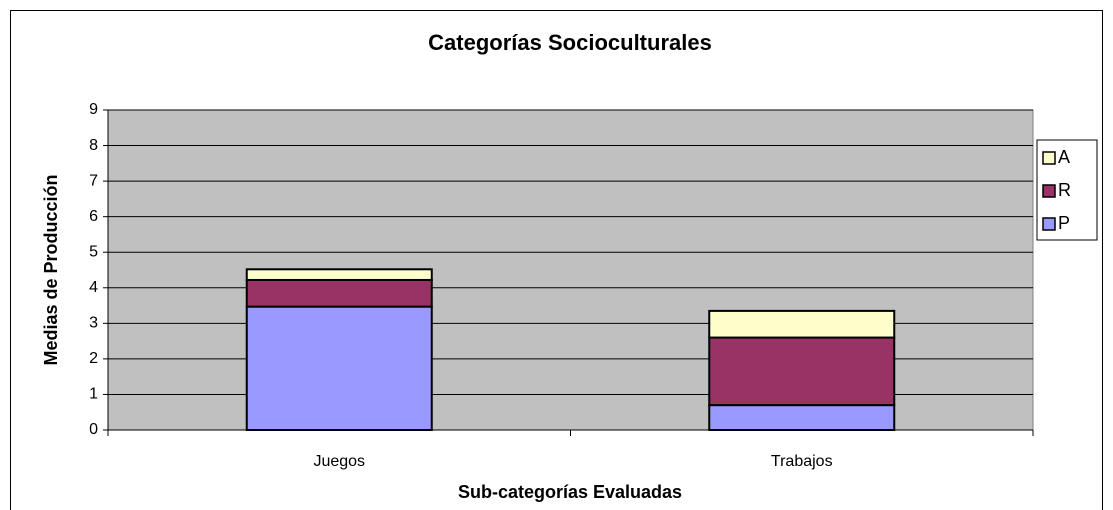  Describe the element at coordinates (570, 42) in the screenshot. I see `chart-title: Categorías Socioculturales` at that location.